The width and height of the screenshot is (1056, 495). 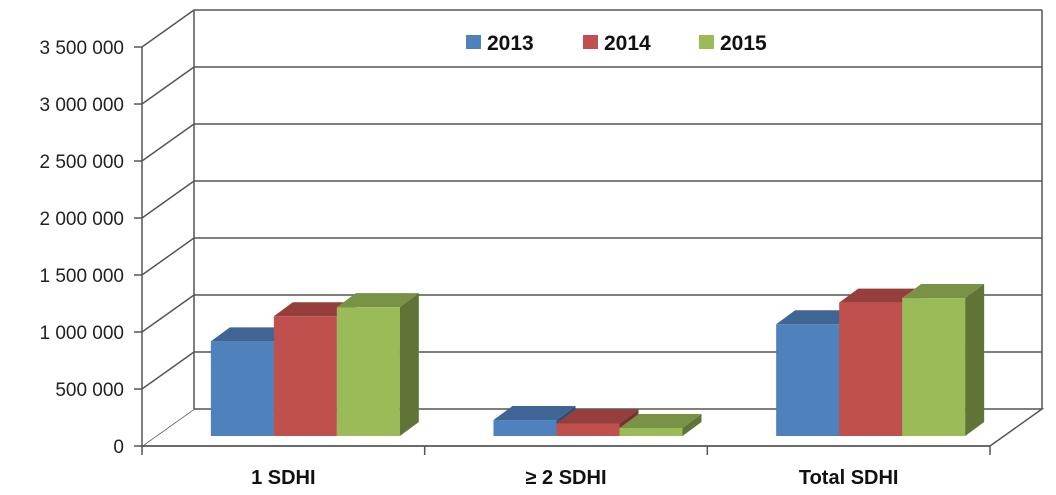 I want to click on legend-label: 2015, so click(x=743, y=43).